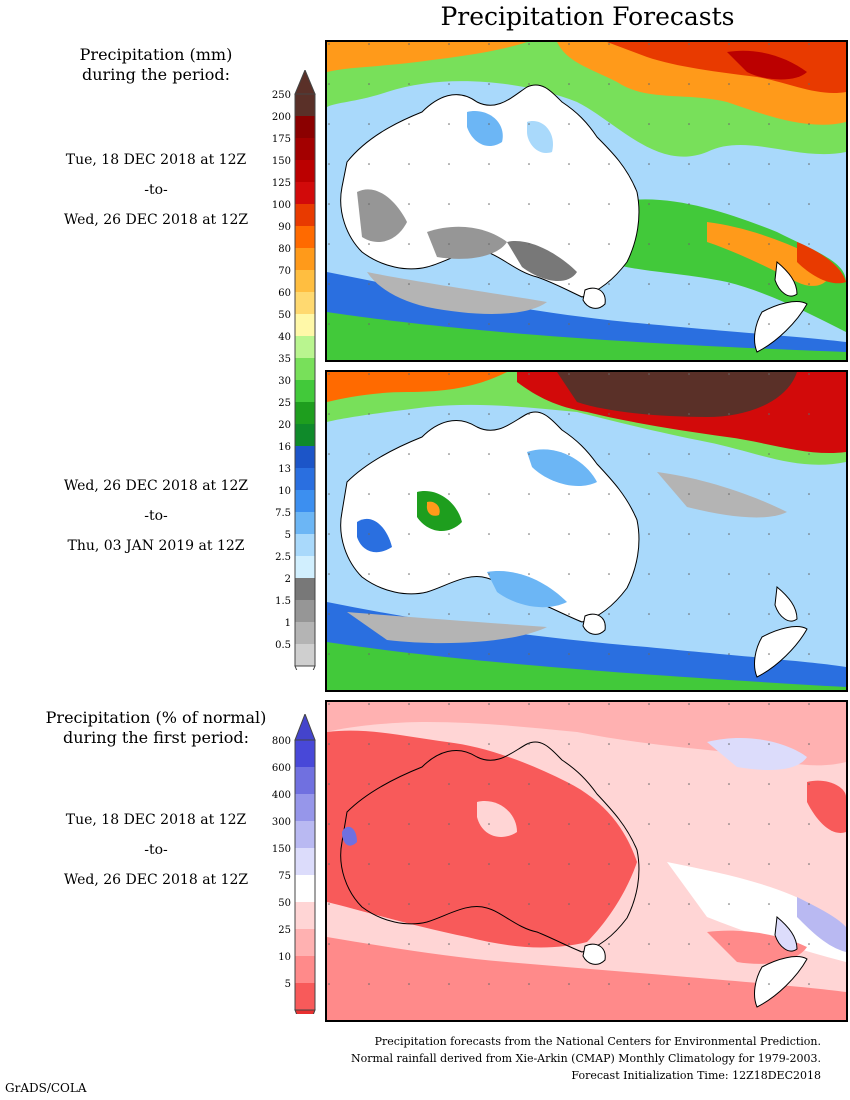  I want to click on period1-to: -to-, so click(156, 190).